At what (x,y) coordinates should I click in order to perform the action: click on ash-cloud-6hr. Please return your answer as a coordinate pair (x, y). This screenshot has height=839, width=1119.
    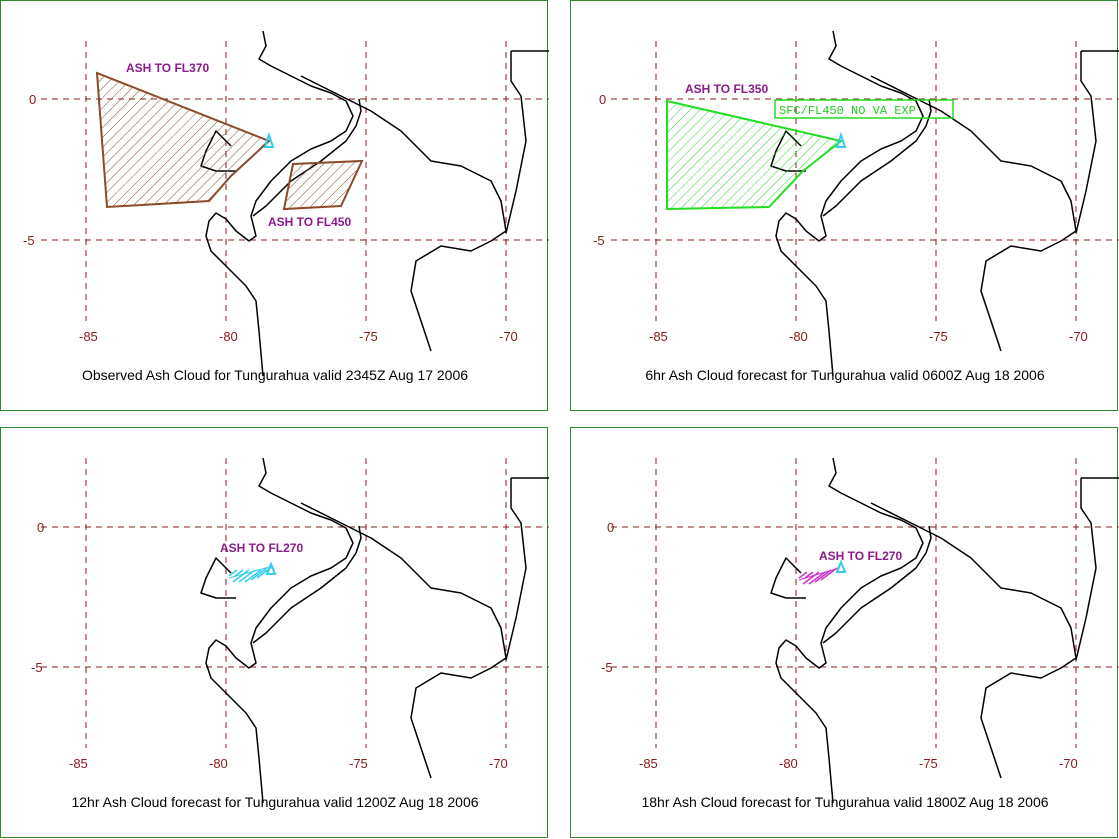
    Looking at the image, I should click on (810, 155).